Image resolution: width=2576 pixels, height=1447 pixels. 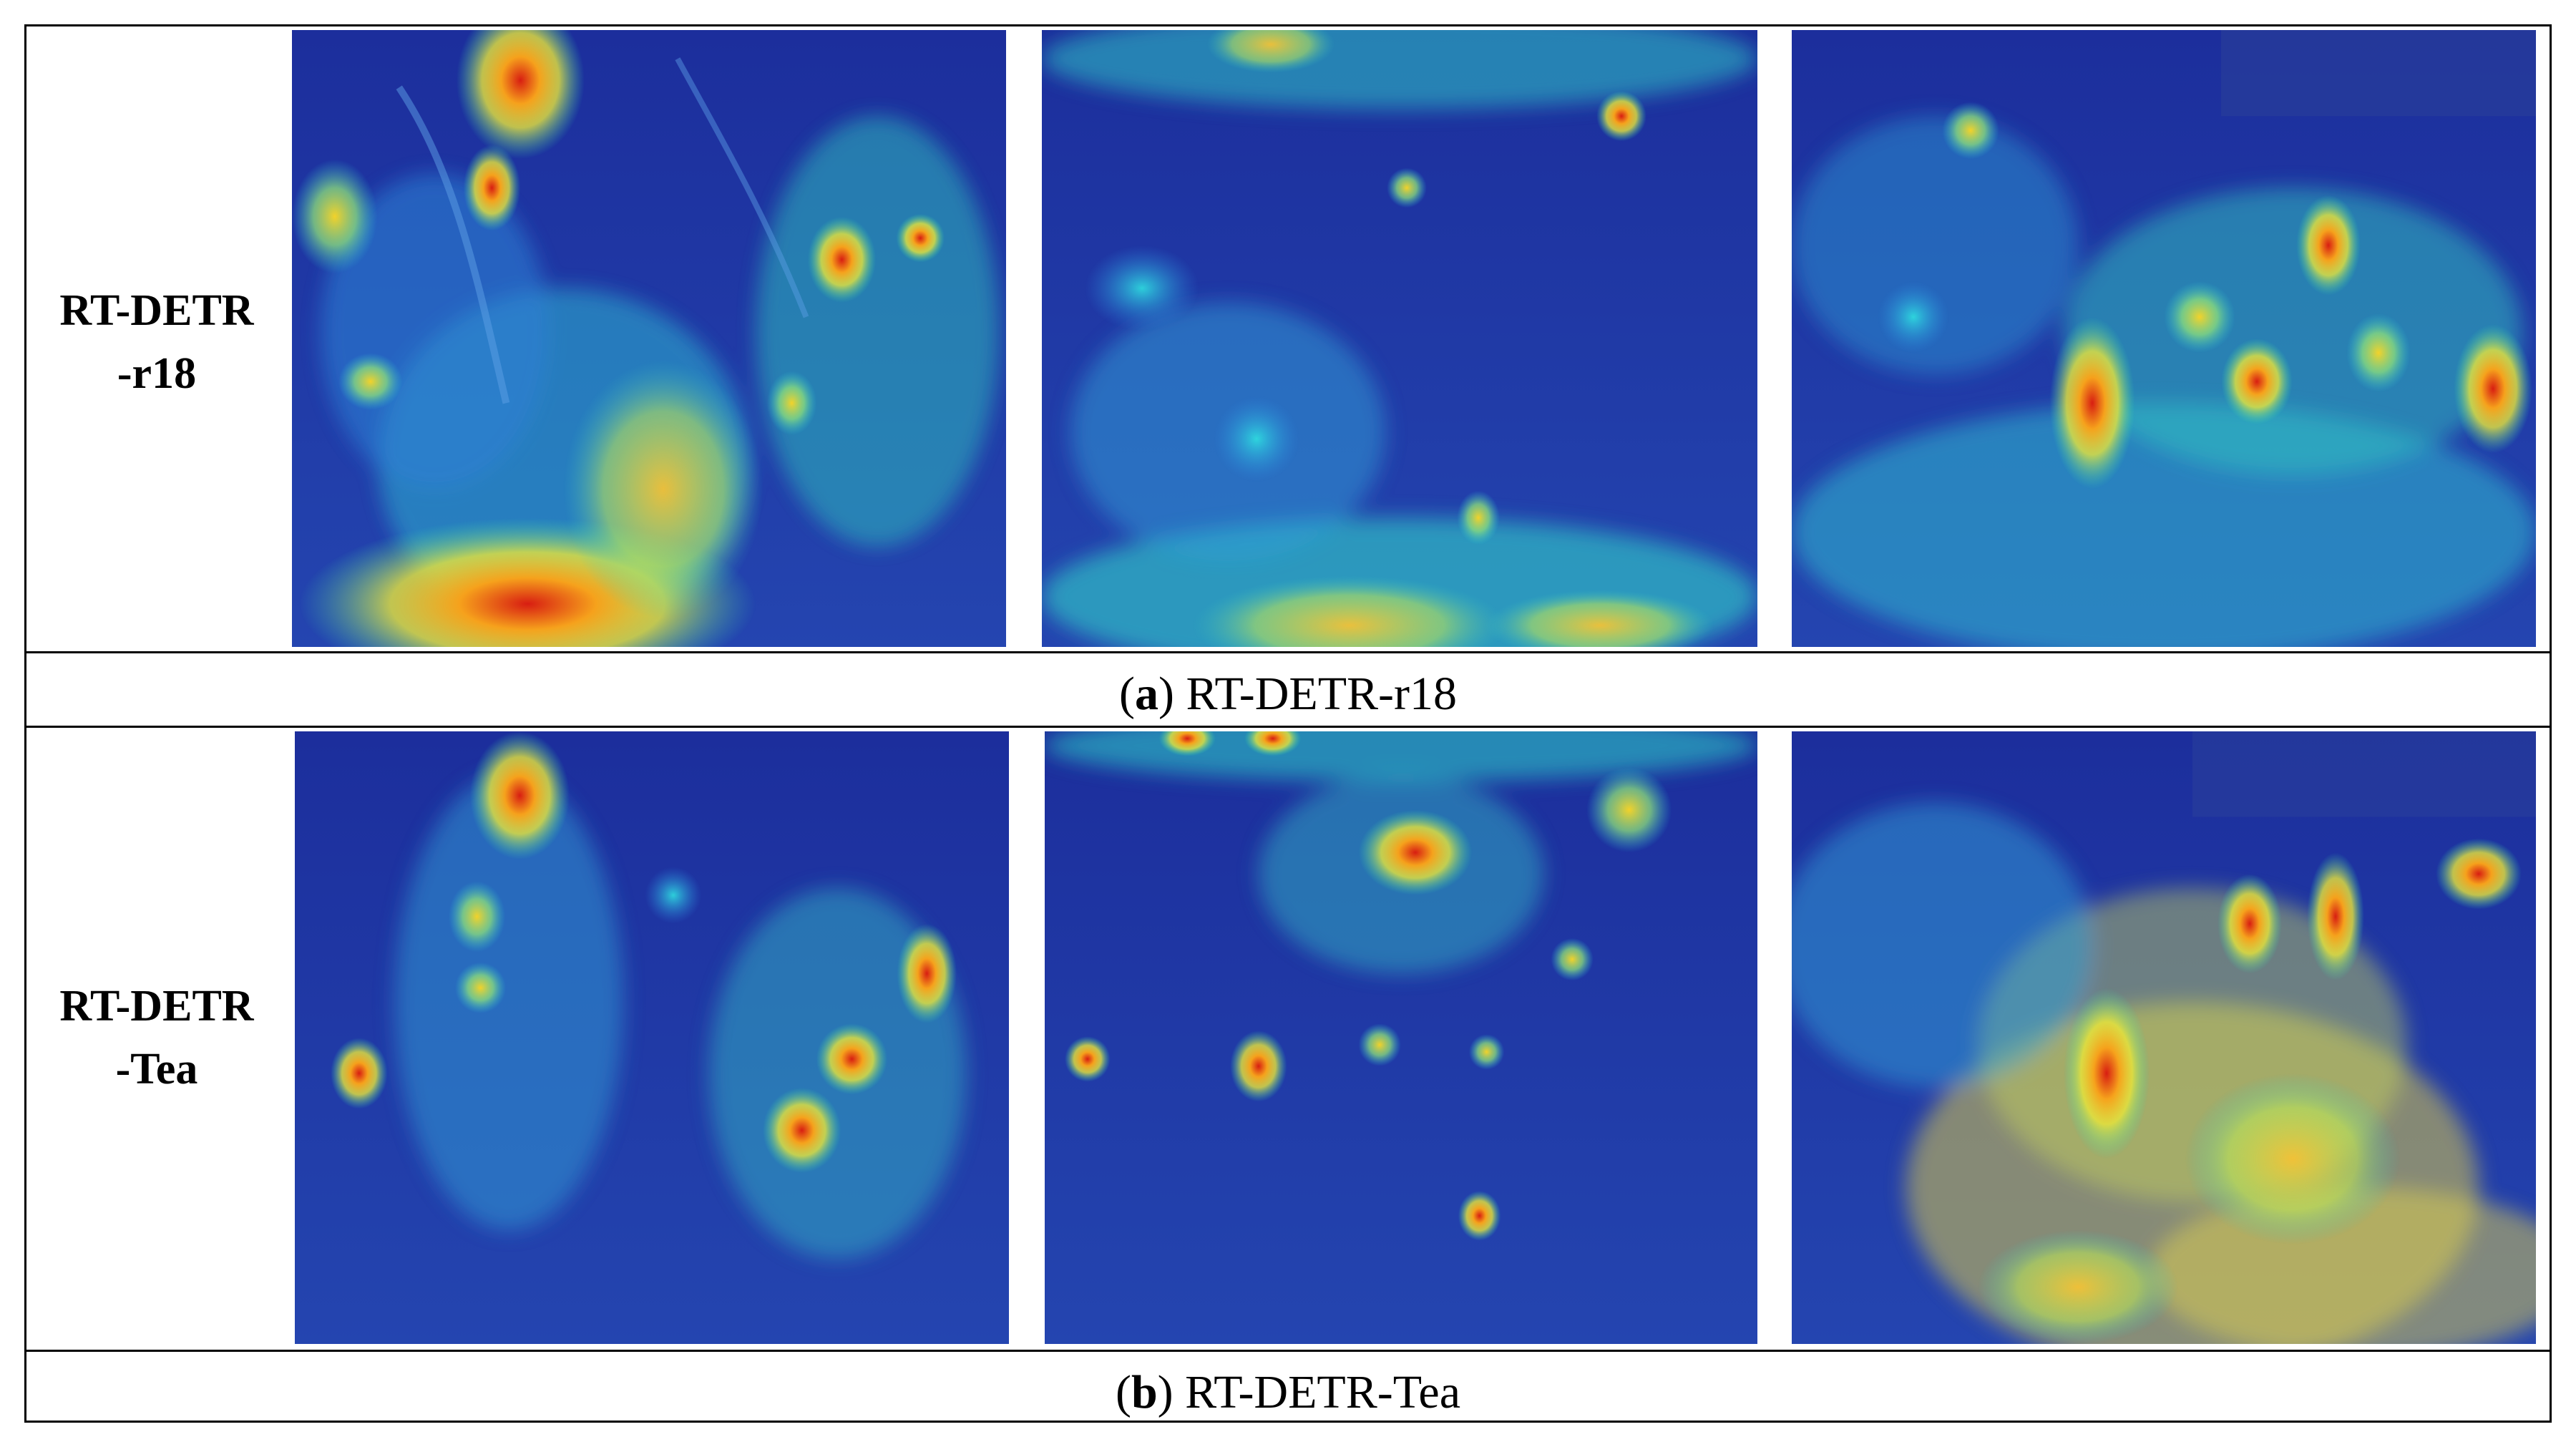 I want to click on caption-a: (a) RT-DETR-r18, so click(x=1288, y=694).